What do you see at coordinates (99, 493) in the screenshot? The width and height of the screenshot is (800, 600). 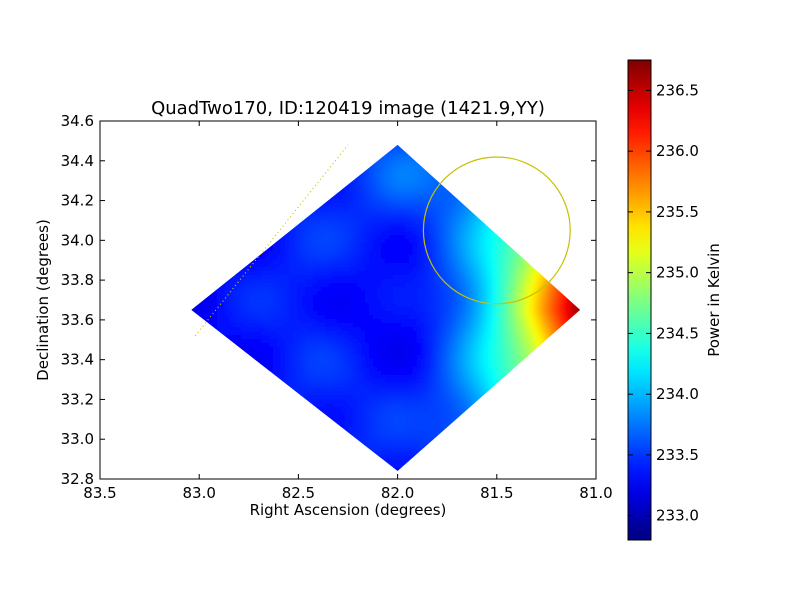 I see `x-tick-label: 83.5` at bounding box center [99, 493].